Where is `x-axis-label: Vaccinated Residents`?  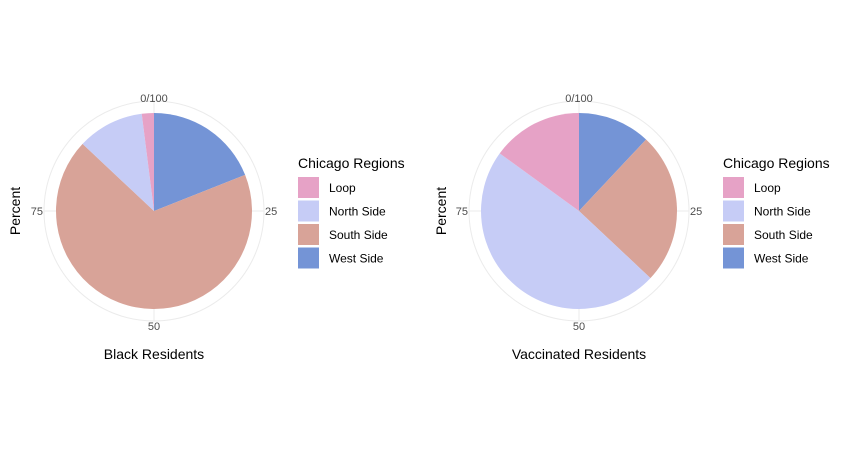
x-axis-label: Vaccinated Residents is located at coordinates (579, 354).